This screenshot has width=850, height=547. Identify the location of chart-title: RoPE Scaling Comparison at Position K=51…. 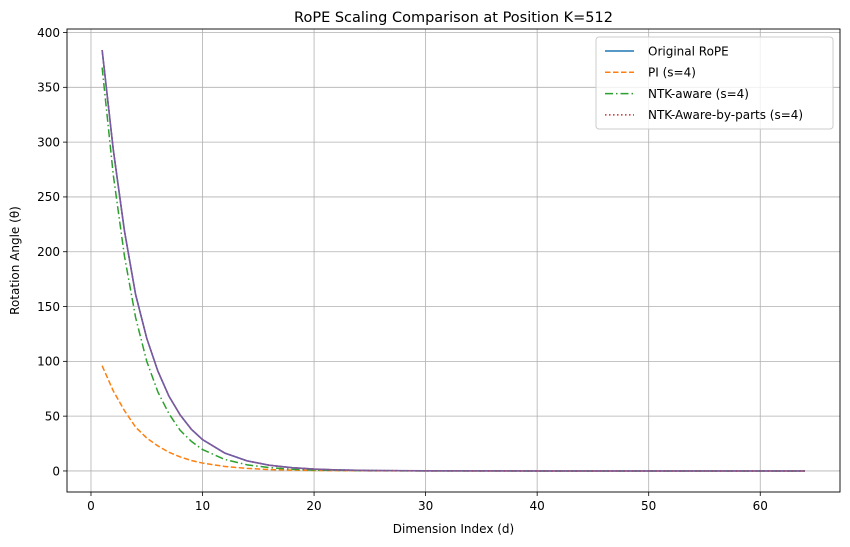
(453, 18).